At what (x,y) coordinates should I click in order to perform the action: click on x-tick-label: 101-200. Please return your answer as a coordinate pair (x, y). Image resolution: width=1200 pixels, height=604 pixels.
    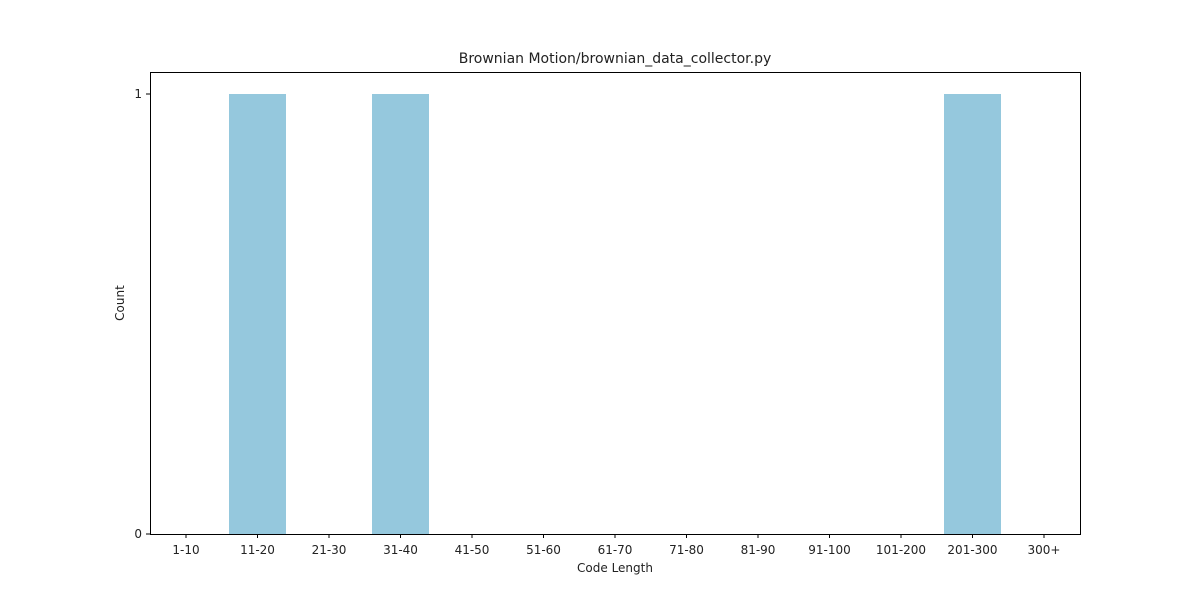
    Looking at the image, I should click on (901, 550).